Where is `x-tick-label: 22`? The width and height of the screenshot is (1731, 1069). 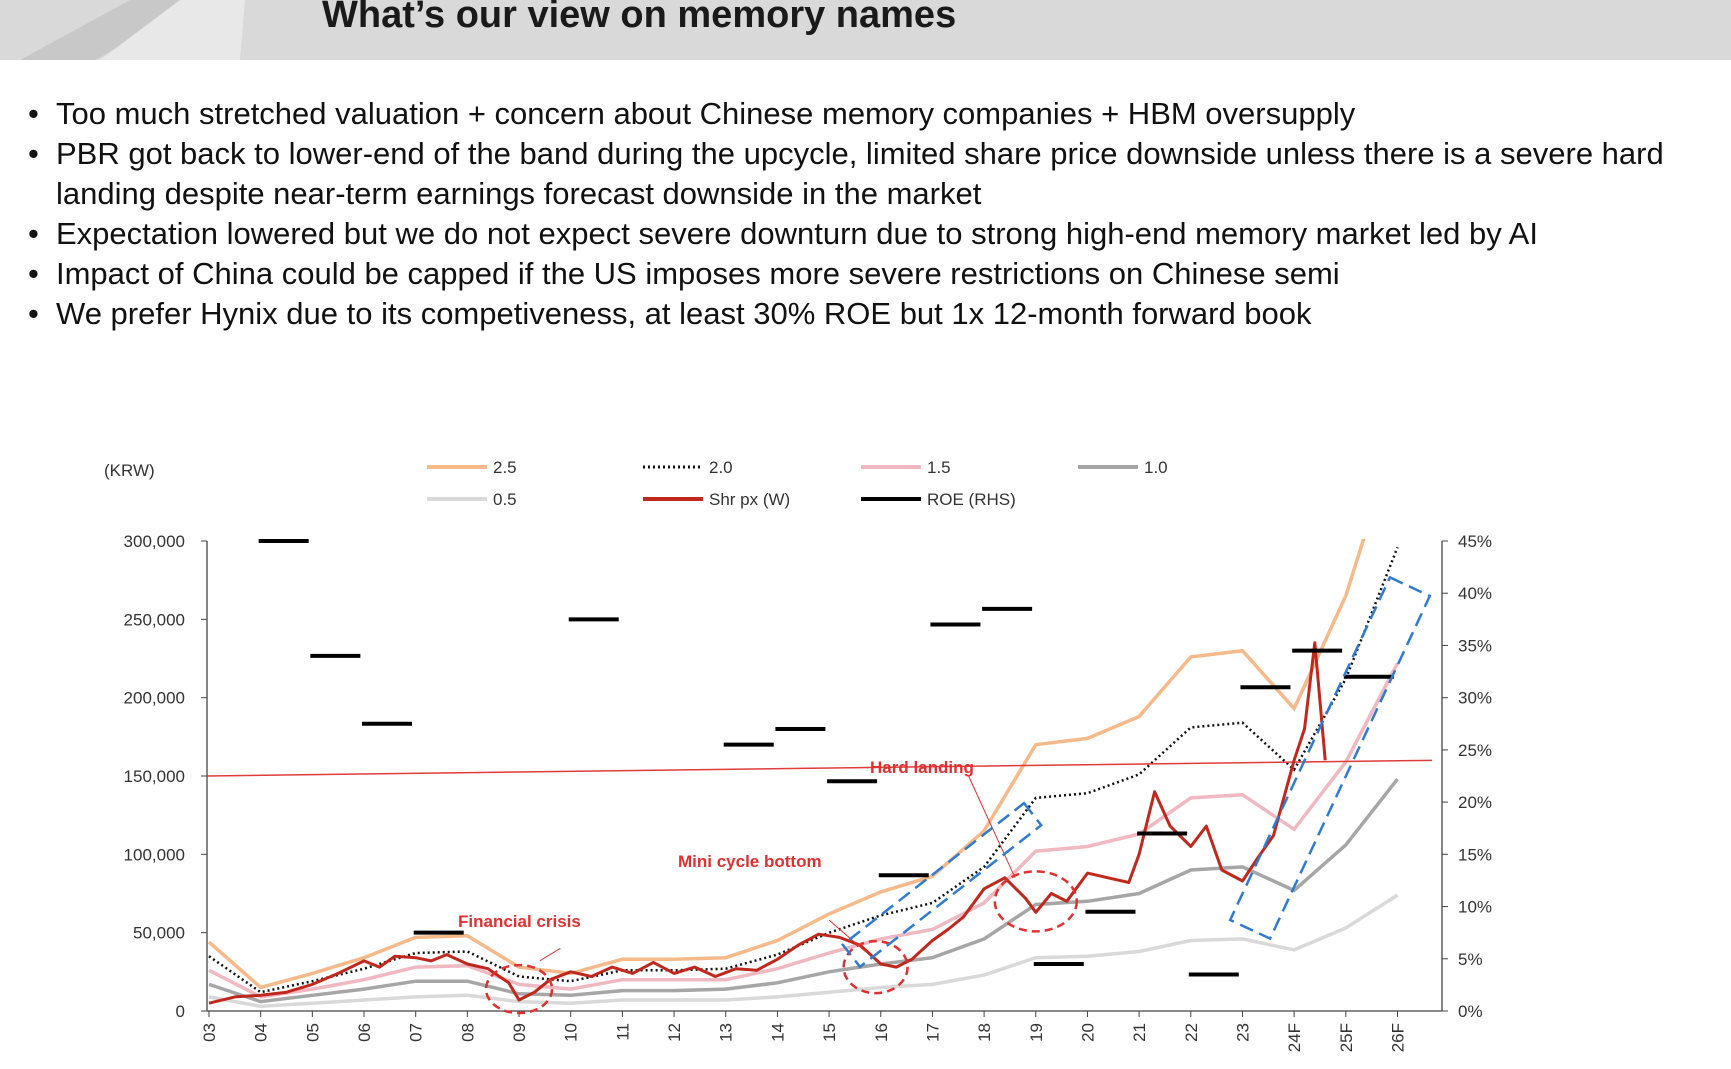
x-tick-label: 22 is located at coordinates (1191, 1032).